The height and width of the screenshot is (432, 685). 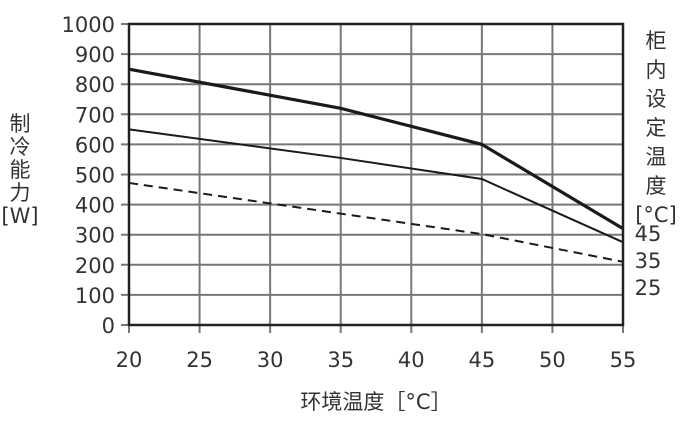 I want to click on y-axis-ticks: 0 100 200 300 400 500 600 700 800 900 1000, so click(x=88, y=175).